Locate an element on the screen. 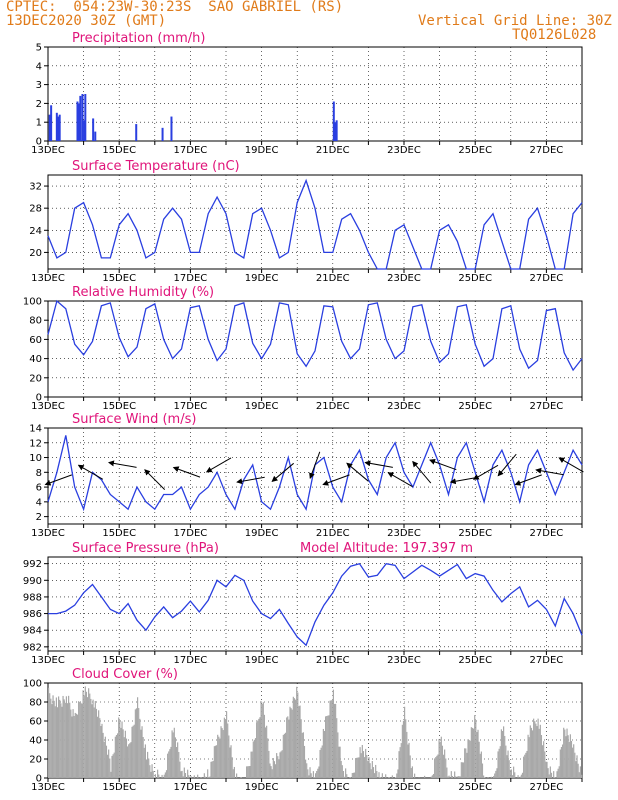 This screenshot has height=800, width=618. x-tick-label: 19DEC is located at coordinates (262, 533).